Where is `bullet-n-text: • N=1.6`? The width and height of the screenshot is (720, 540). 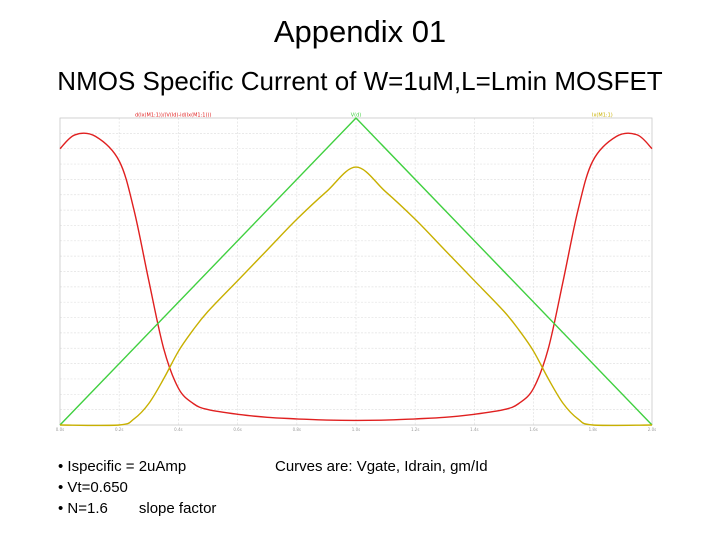 bullet-n-text: • N=1.6 is located at coordinates (83, 508).